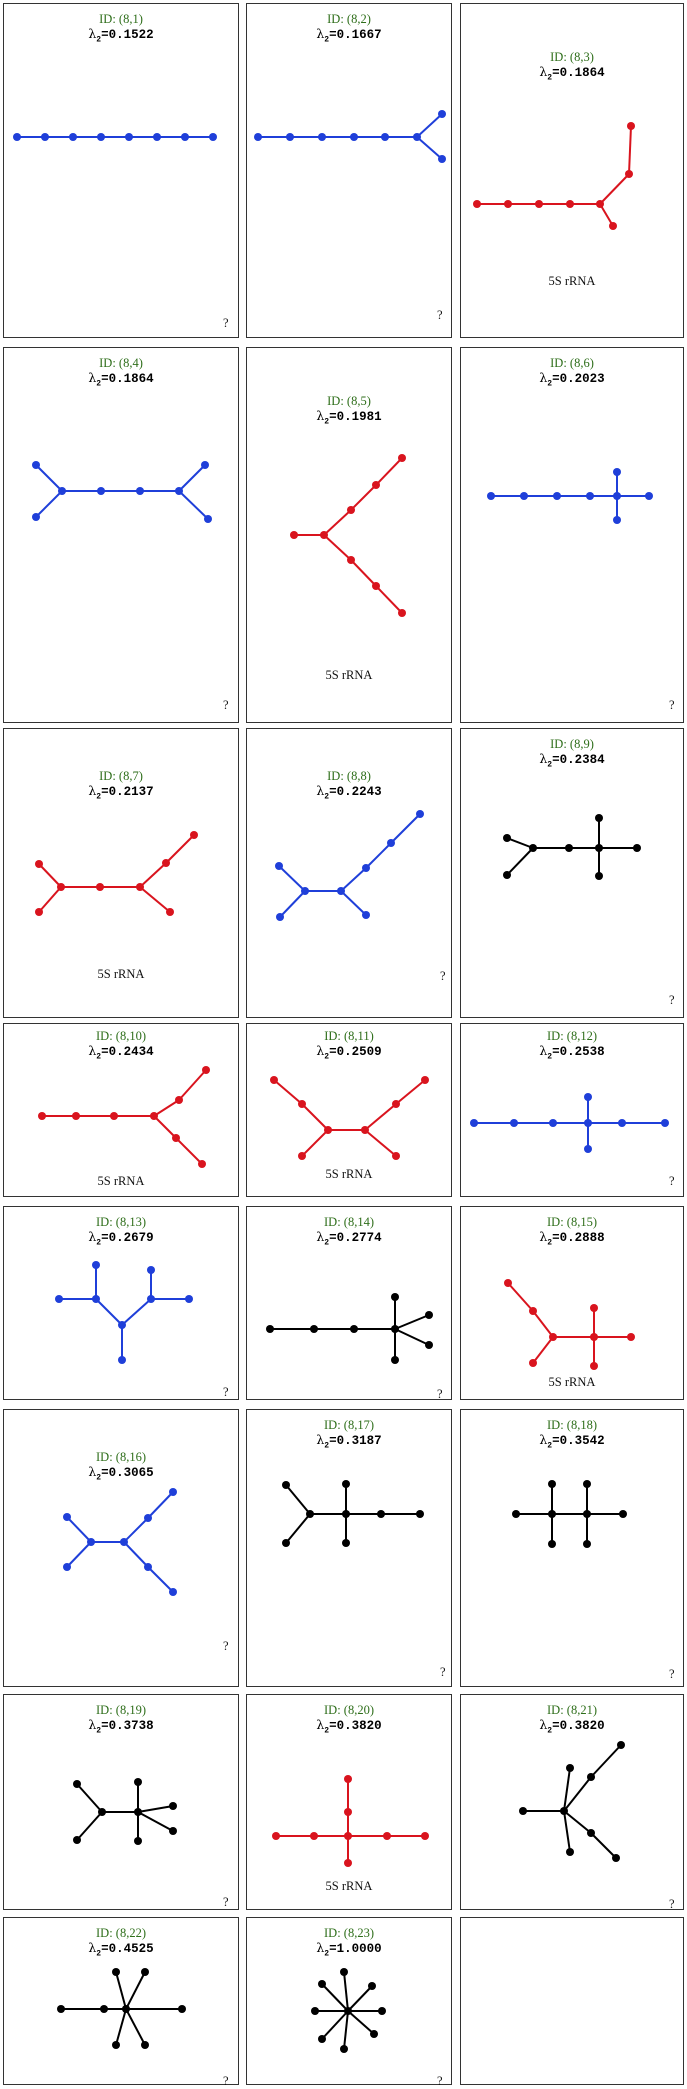  I want to click on lambda-number: 0.2384, so click(582, 760).